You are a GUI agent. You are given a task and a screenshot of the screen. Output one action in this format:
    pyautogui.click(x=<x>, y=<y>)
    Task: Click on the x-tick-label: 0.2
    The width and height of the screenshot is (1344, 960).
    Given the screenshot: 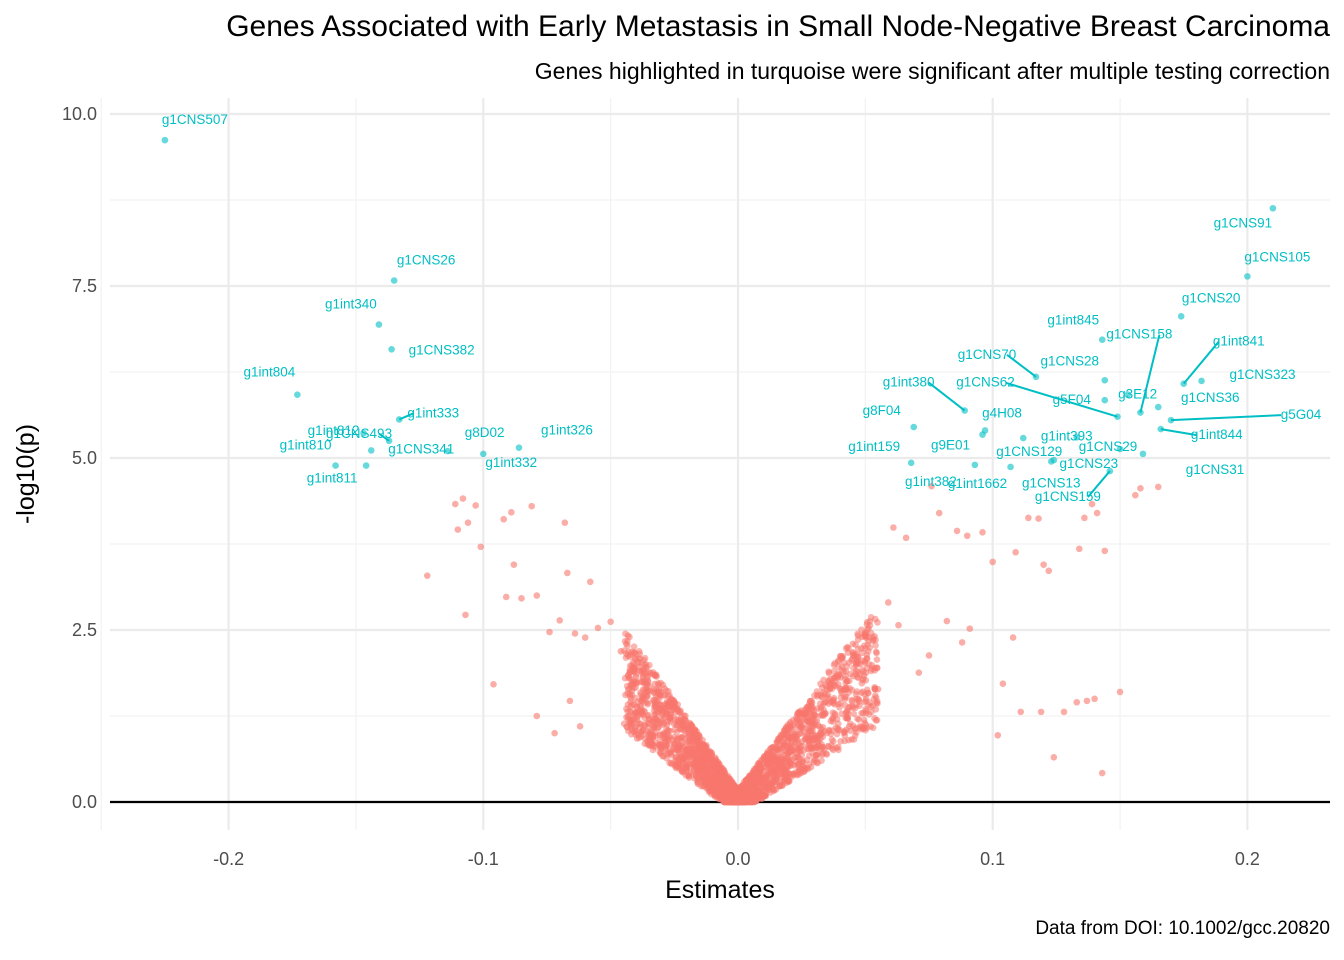 What is the action you would take?
    pyautogui.click(x=1247, y=859)
    